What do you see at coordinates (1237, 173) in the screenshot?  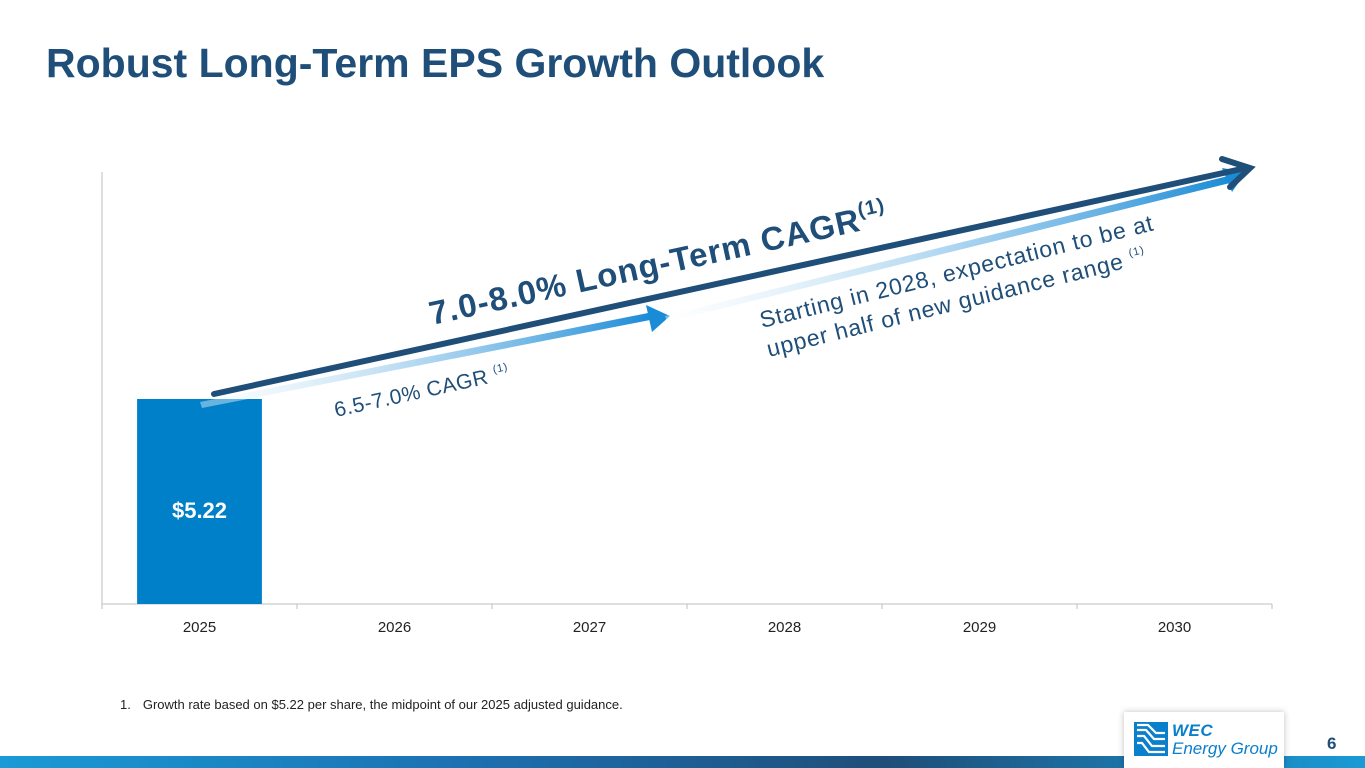 I see `long-term-cagr-arrowhead` at bounding box center [1237, 173].